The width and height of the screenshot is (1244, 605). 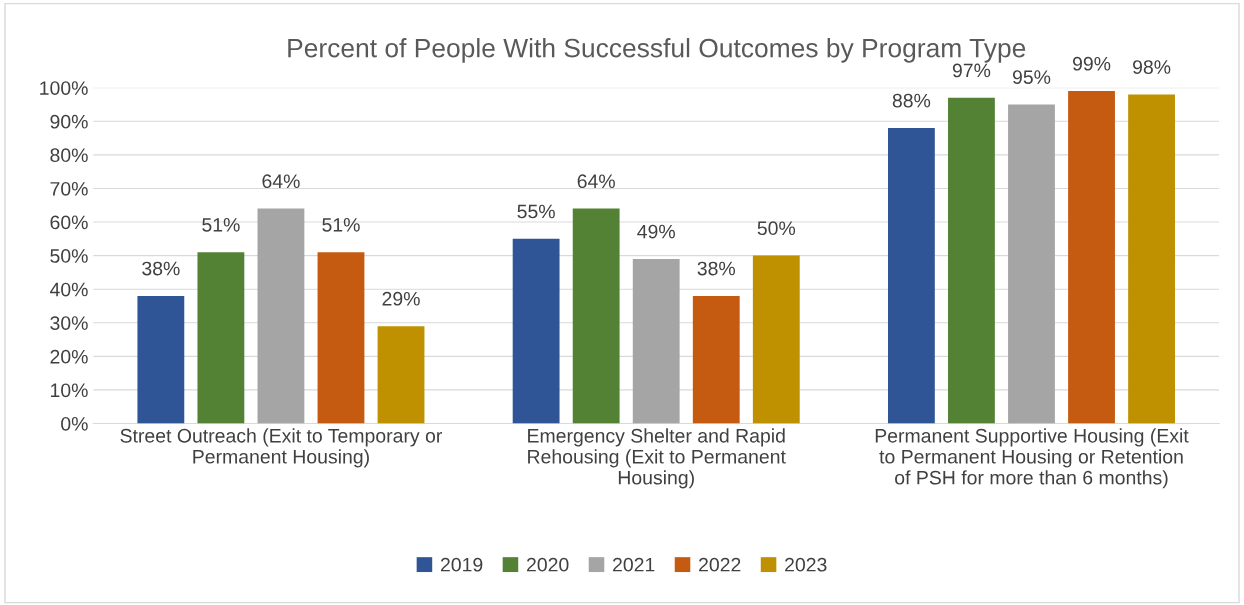 What do you see at coordinates (776, 228) in the screenshot?
I see `data-label: 50%` at bounding box center [776, 228].